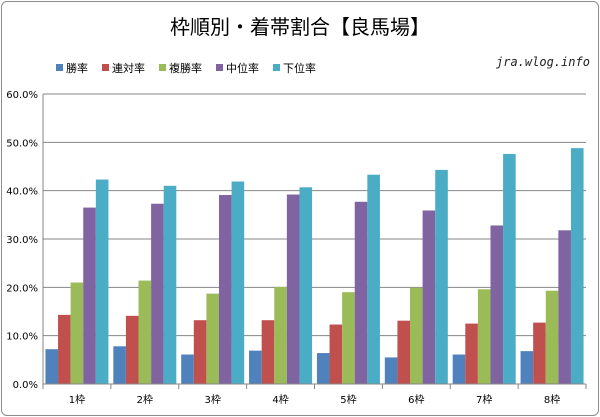 The image size is (600, 417). I want to click on y-tick-label: 40.0%, so click(22, 192).